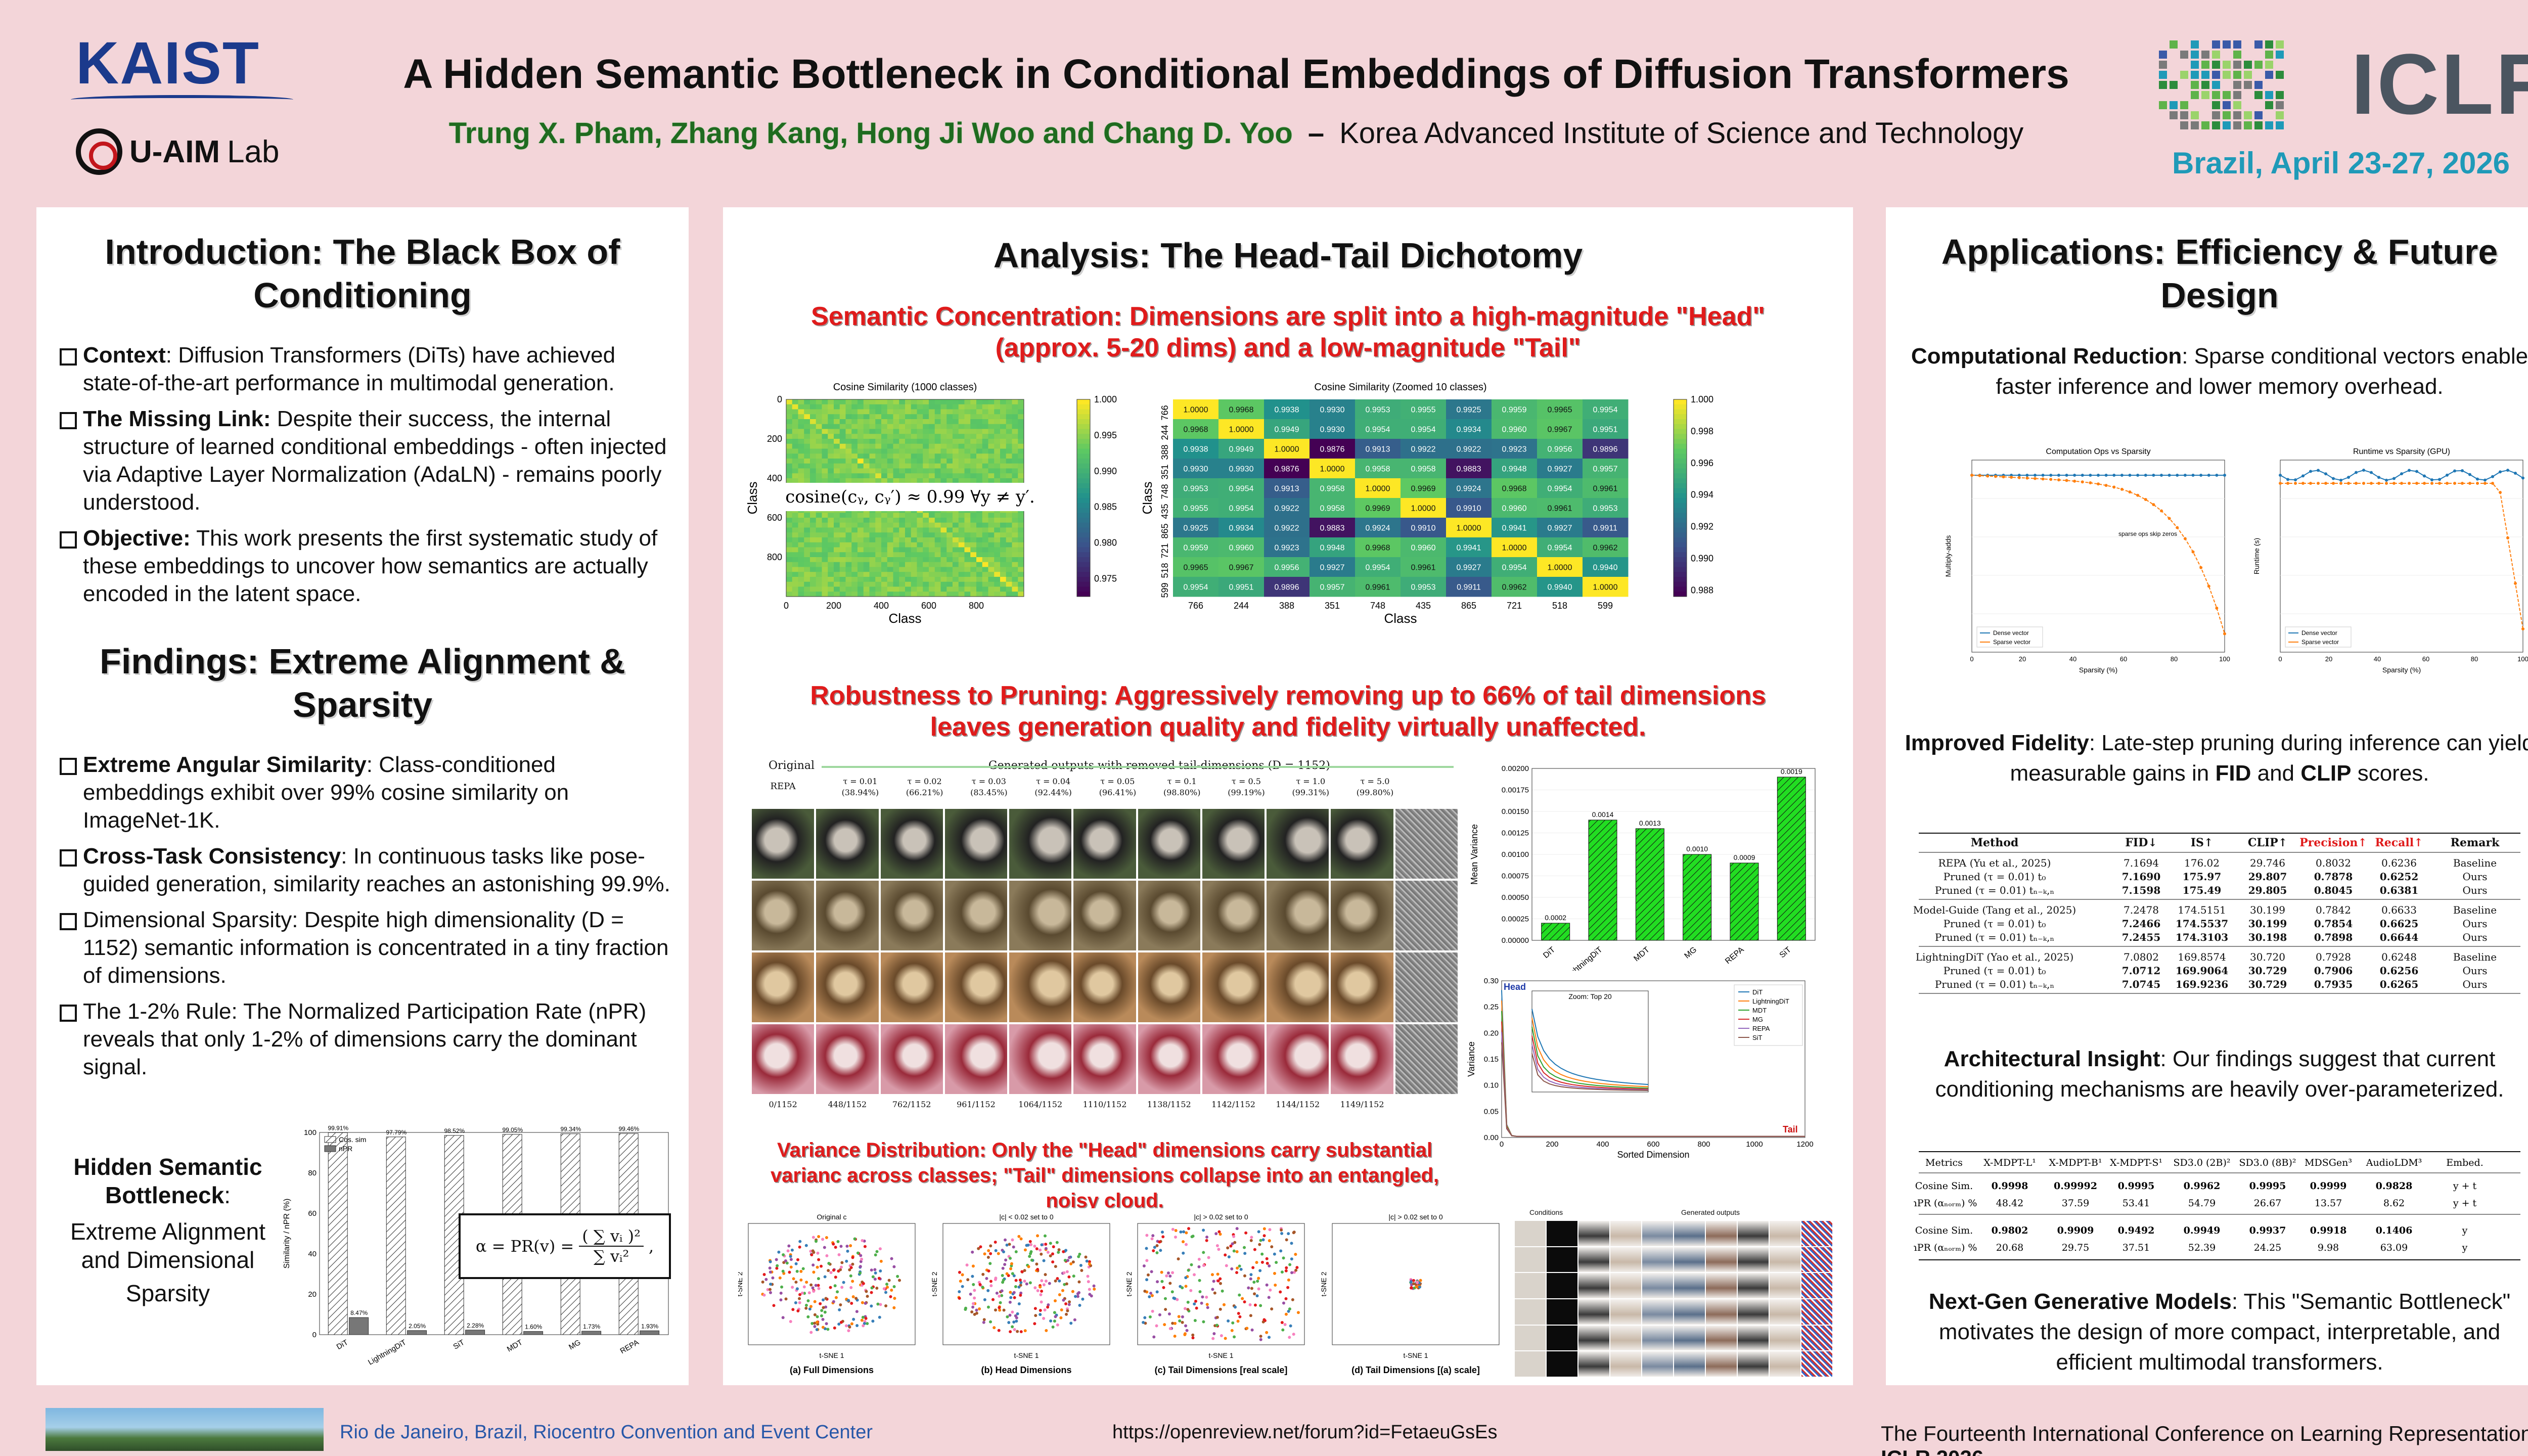 The image size is (2528, 1456). What do you see at coordinates (1469, 587) in the screenshot?
I see `cell-value: 0.9911` at bounding box center [1469, 587].